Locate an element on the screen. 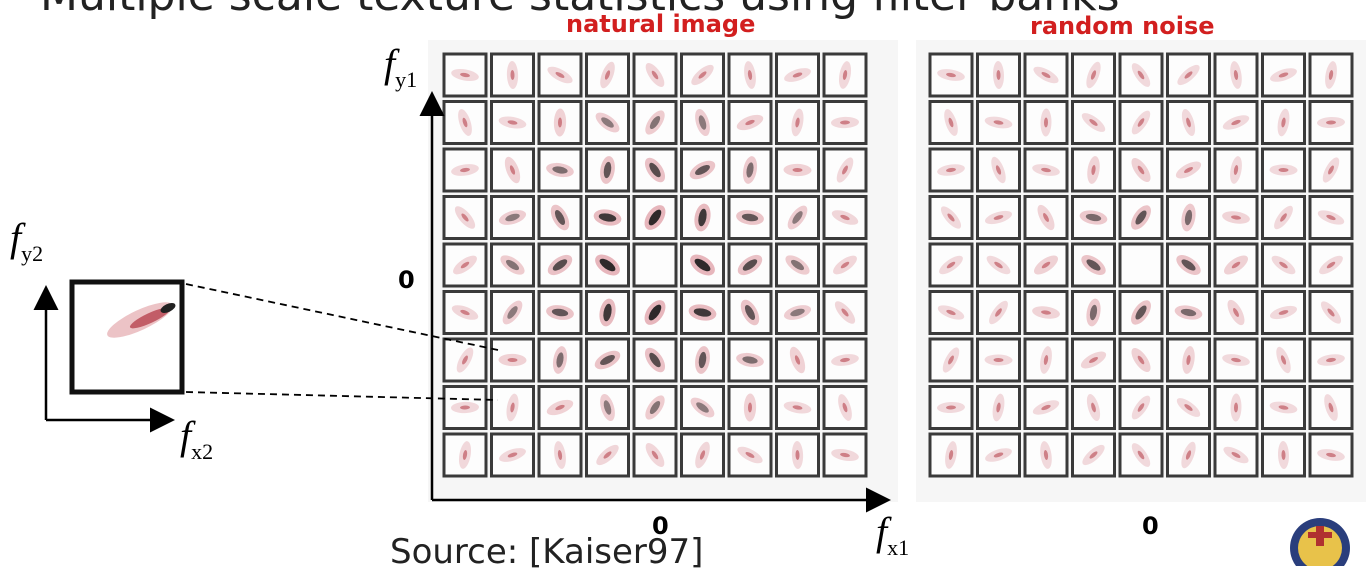  zoom-line-top is located at coordinates (342, 317).